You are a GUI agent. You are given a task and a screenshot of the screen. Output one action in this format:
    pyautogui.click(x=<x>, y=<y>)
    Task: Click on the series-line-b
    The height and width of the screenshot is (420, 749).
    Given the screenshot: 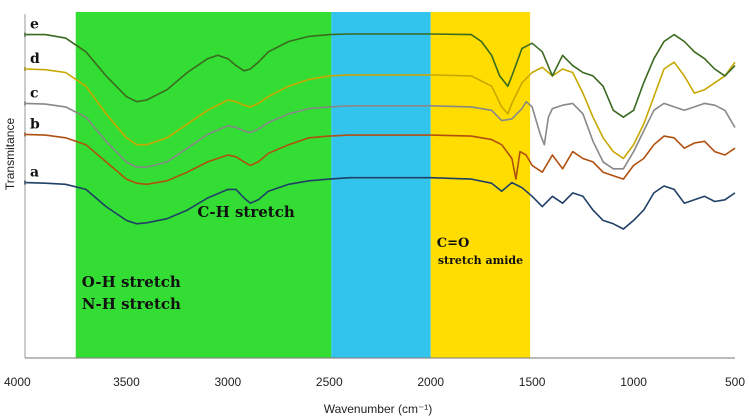 What is the action you would take?
    pyautogui.click(x=380, y=159)
    